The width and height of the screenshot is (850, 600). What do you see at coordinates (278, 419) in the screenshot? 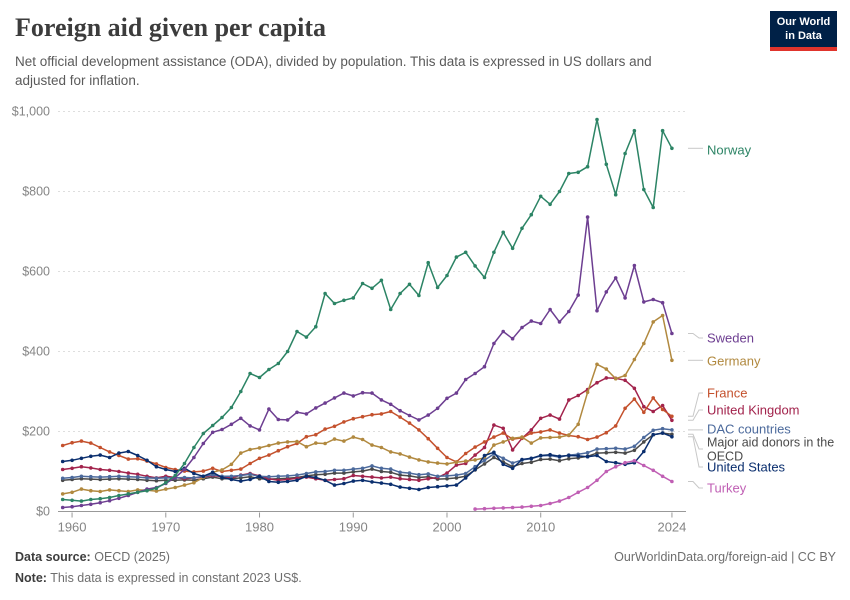
I see `data-point-sweden-1982` at bounding box center [278, 419].